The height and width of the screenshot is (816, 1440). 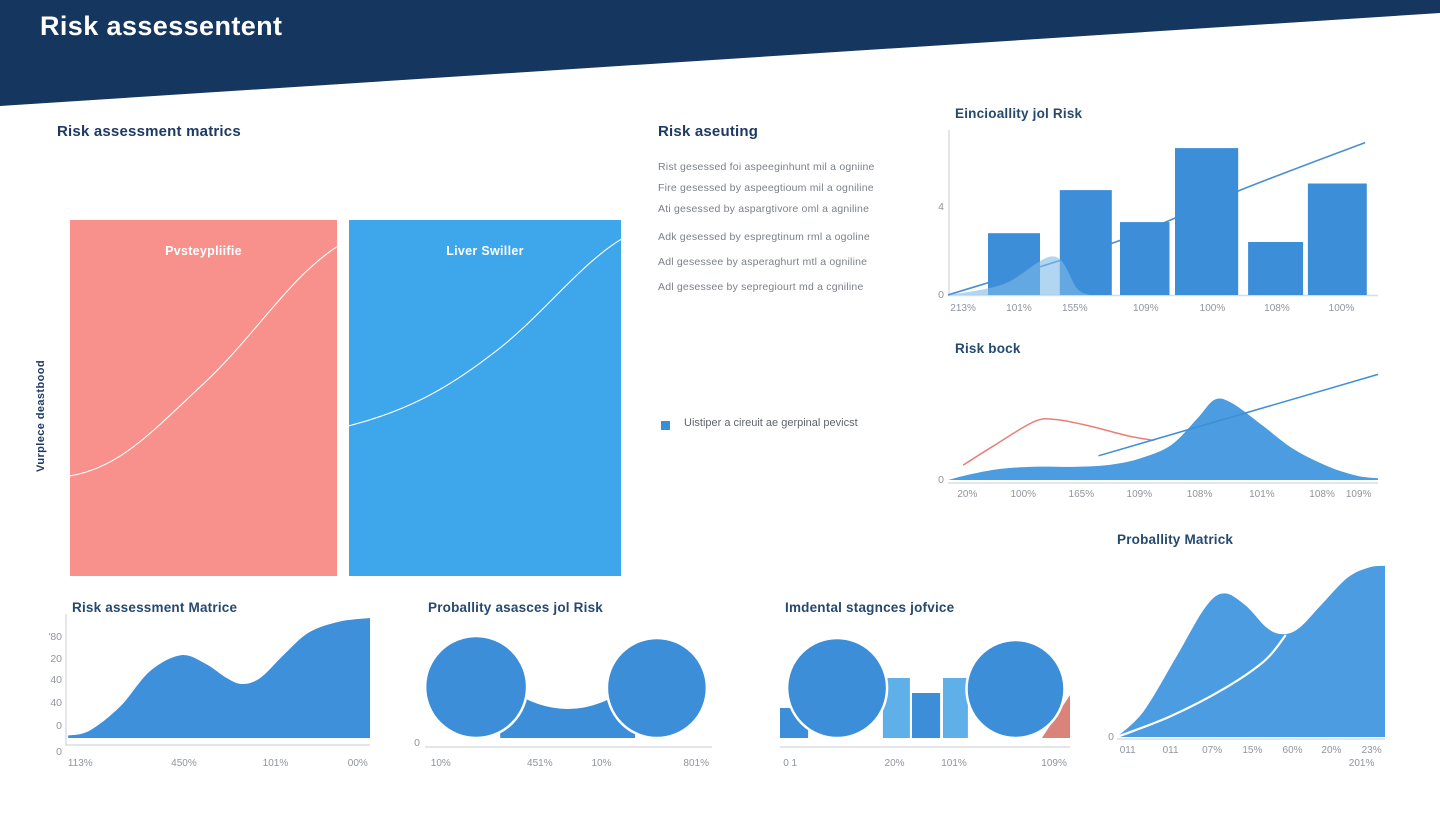 I want to click on chart-plot-proballity-asasces, so click(x=567, y=691).